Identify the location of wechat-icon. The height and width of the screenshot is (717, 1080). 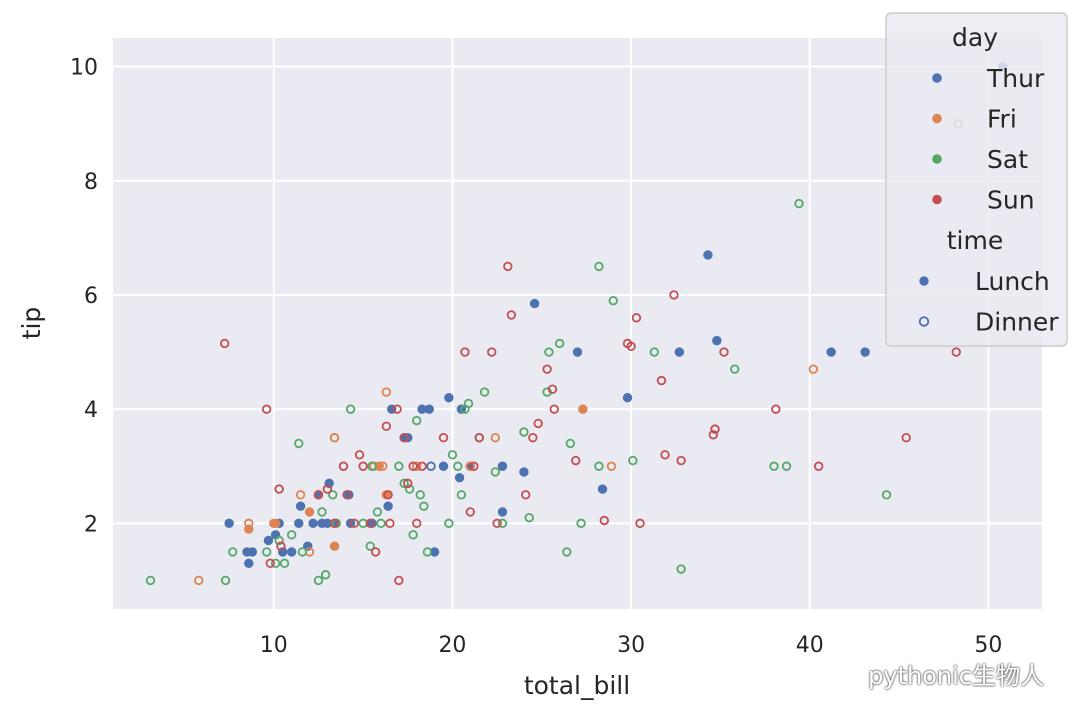
(845, 673).